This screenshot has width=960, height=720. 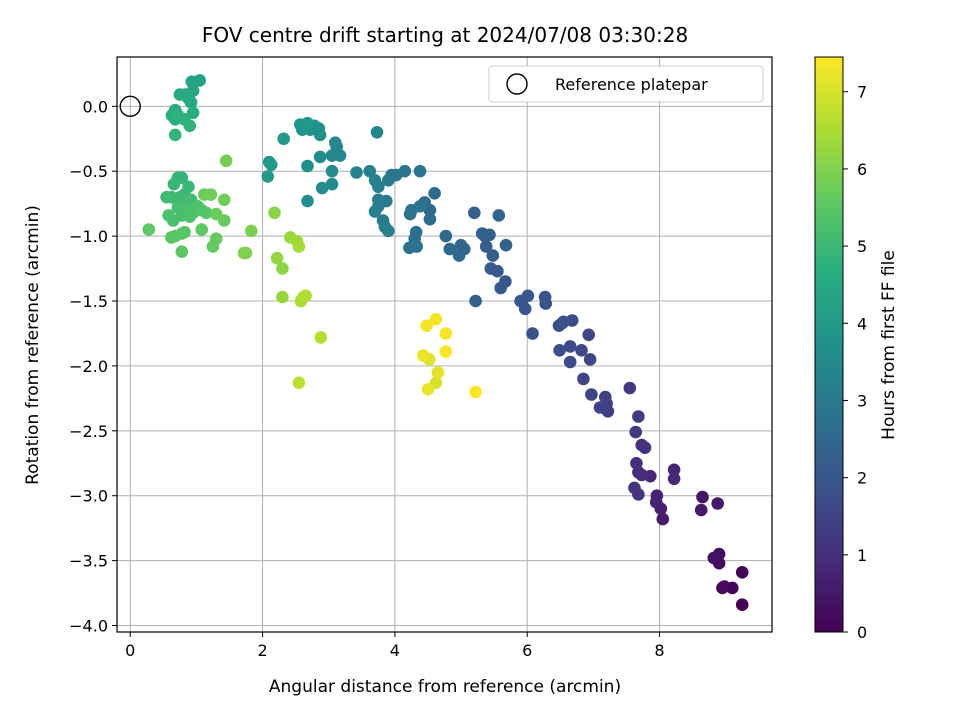 I want to click on colorbar-tick-label: 4, so click(x=862, y=323).